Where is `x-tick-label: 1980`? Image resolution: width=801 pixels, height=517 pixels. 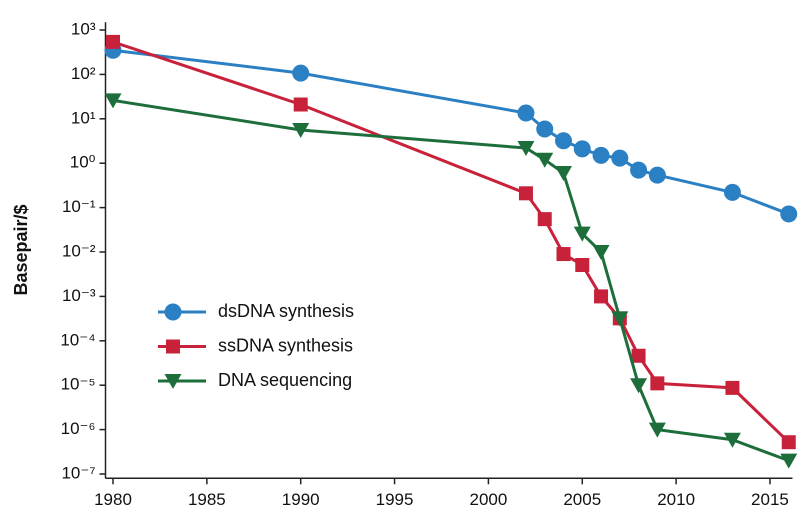 x-tick-label: 1980 is located at coordinates (113, 499).